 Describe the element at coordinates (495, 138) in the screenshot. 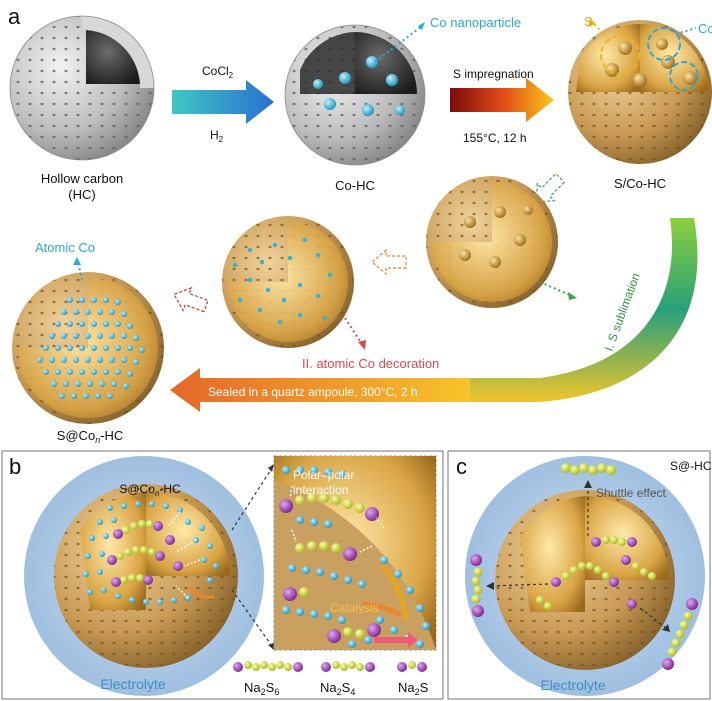

I see `condition-label: 155°C, 12 h` at that location.